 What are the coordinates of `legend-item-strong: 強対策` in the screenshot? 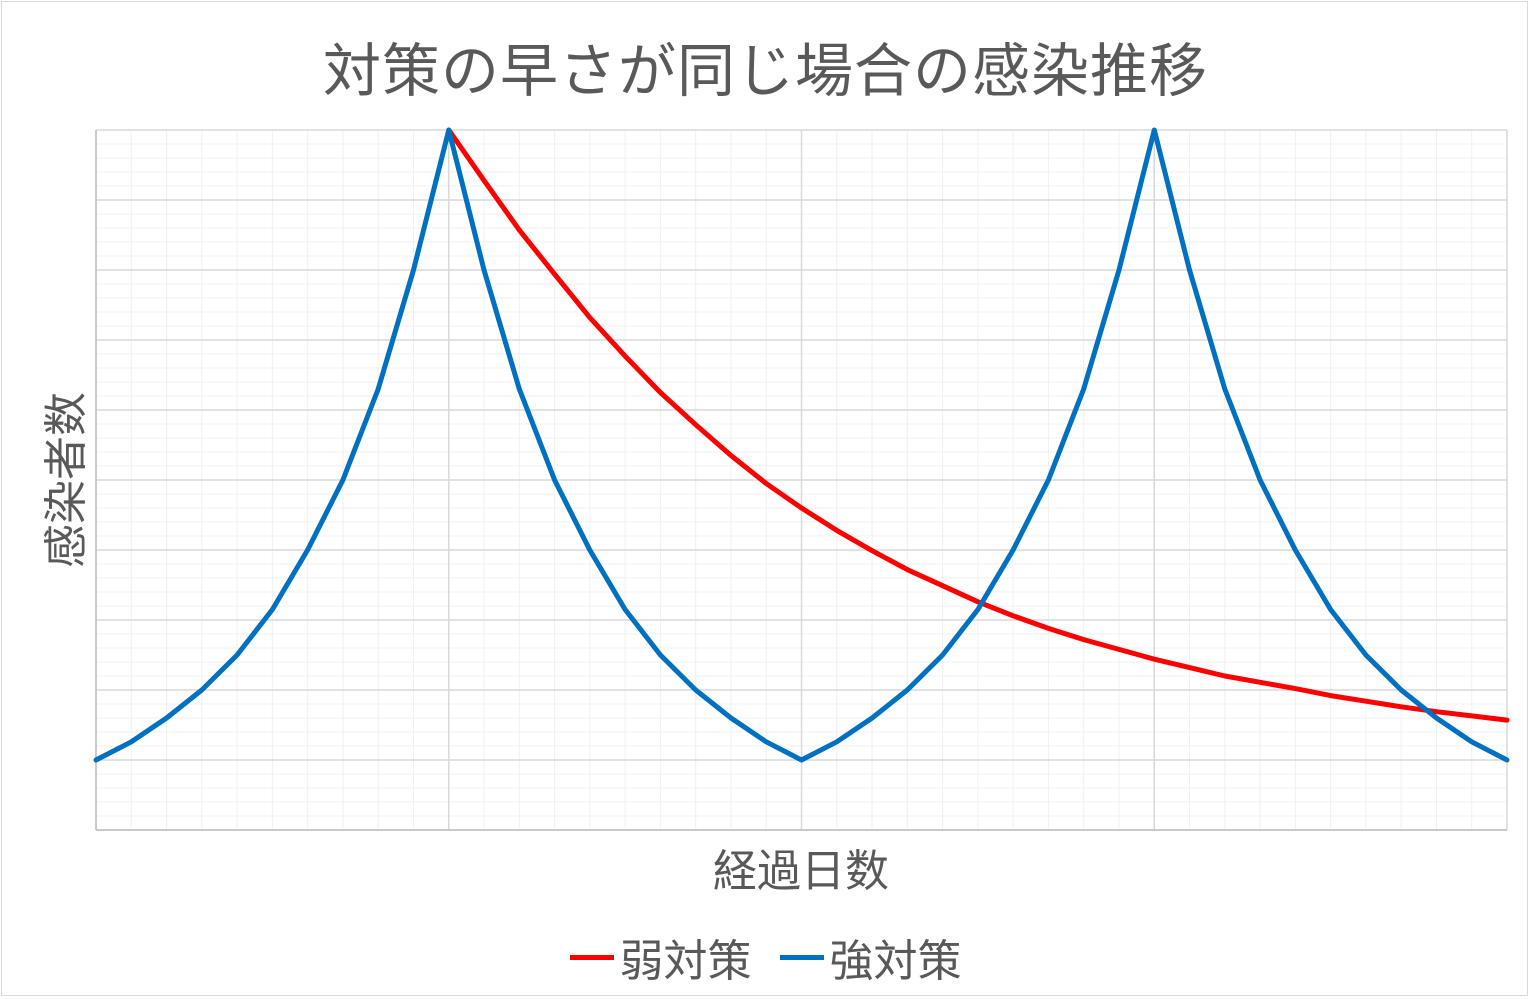 It's located at (870, 957).